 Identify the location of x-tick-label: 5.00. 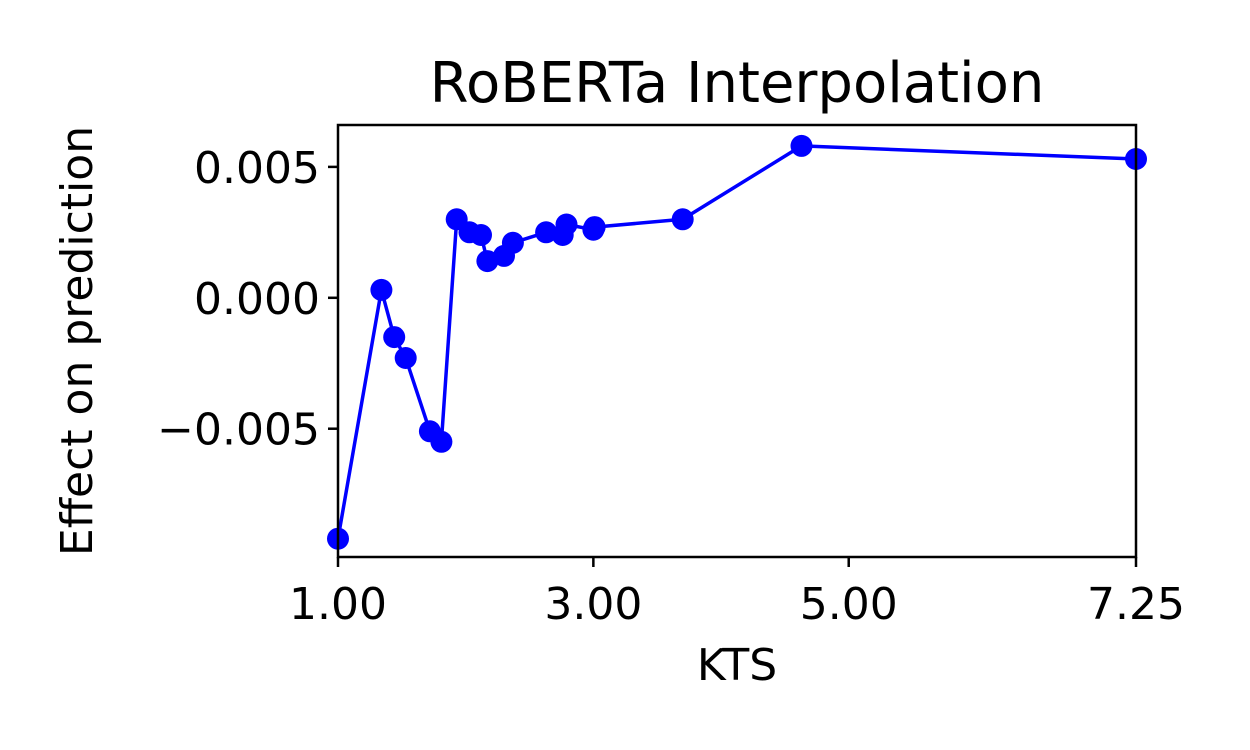
(849, 604).